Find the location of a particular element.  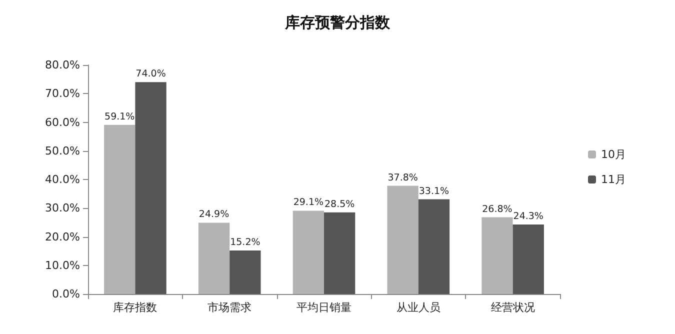

data-label: 33.1% is located at coordinates (434, 191).